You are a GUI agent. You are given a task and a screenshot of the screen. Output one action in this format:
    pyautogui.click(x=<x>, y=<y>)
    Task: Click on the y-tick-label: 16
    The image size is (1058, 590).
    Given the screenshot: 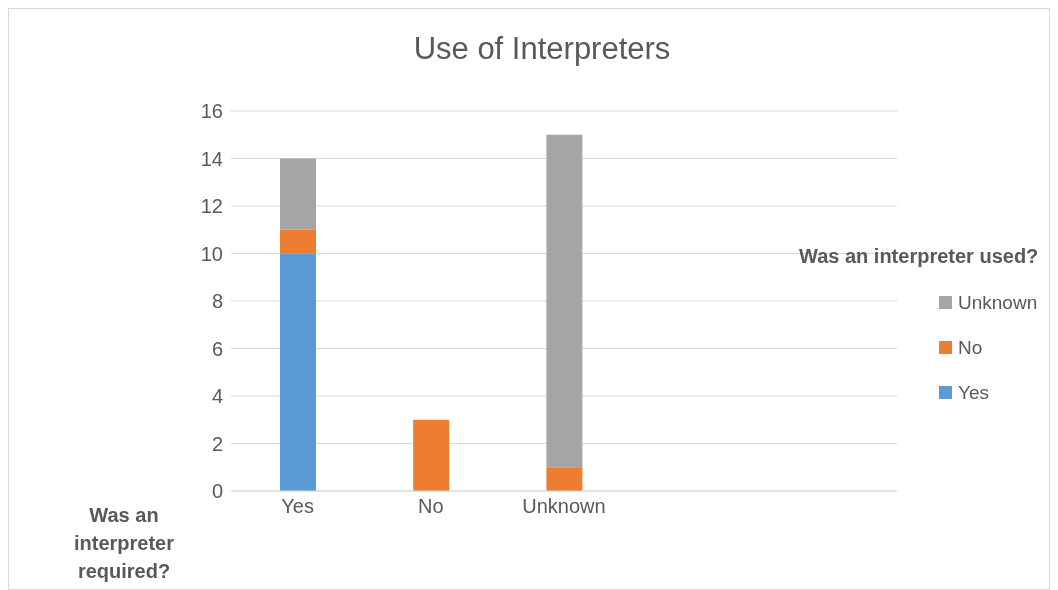 What is the action you would take?
    pyautogui.click(x=211, y=111)
    